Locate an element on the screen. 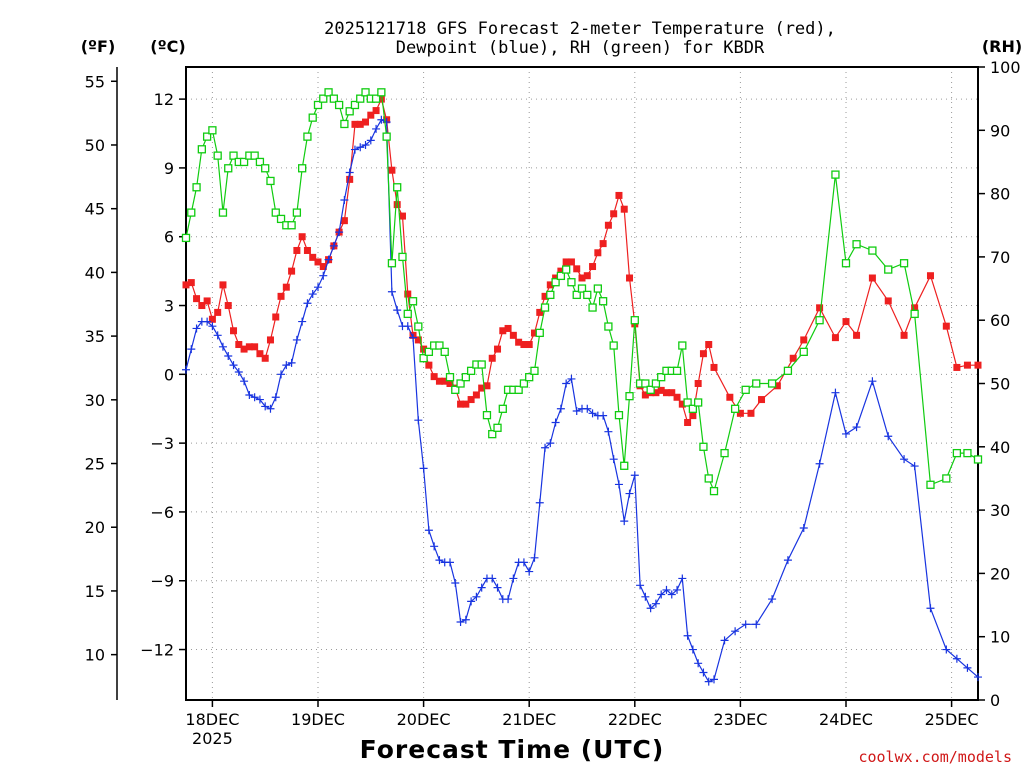 The height and width of the screenshot is (768, 1024). x-tick-label: 22DEC is located at coordinates (635, 719).